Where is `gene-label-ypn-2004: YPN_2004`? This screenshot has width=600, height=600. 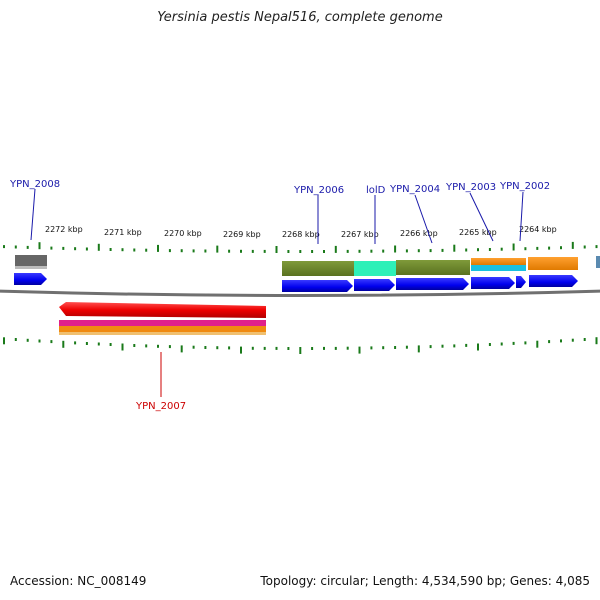 gene-label-ypn-2004: YPN_2004 is located at coordinates (414, 189).